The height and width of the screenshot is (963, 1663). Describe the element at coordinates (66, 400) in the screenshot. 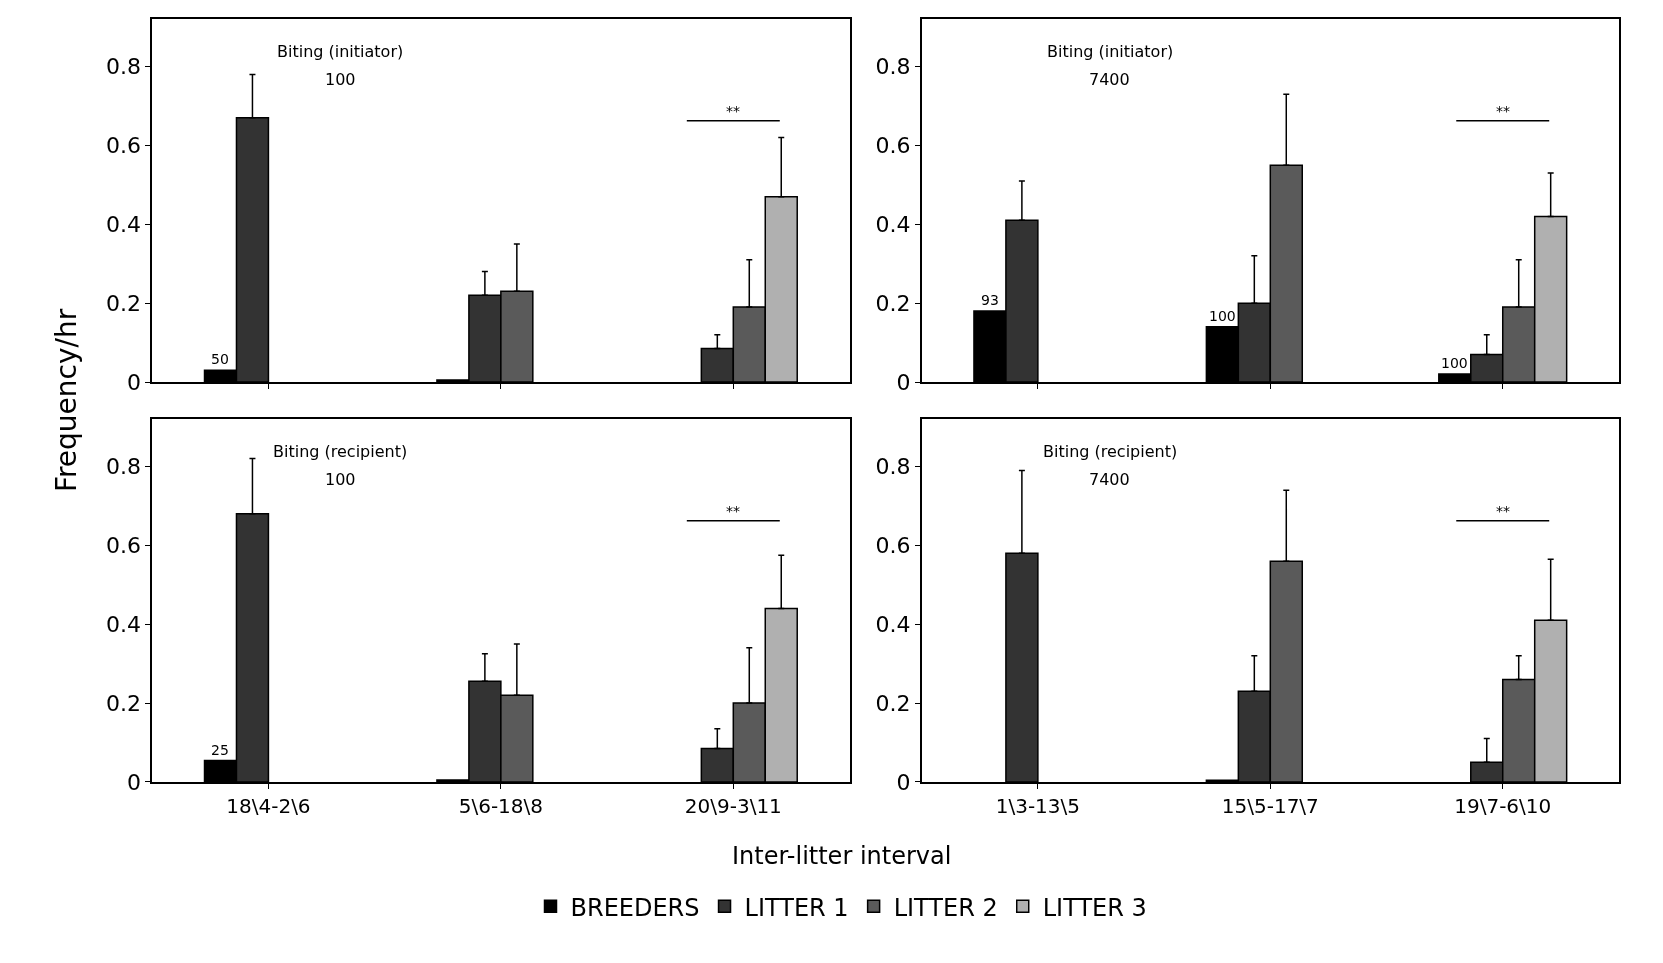

I see `y-axis-title: Frequency/hr` at that location.